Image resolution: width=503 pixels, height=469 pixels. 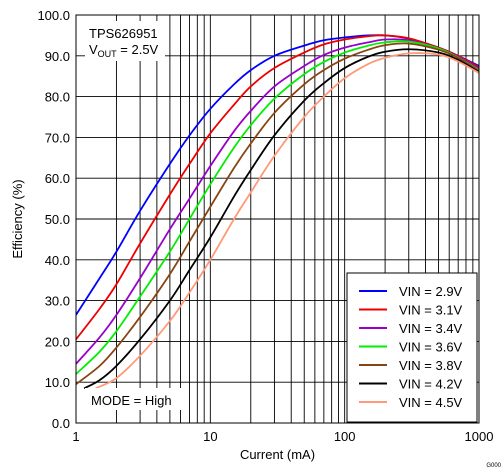 What do you see at coordinates (131, 400) in the screenshot?
I see `mode-label: MODE = High` at bounding box center [131, 400].